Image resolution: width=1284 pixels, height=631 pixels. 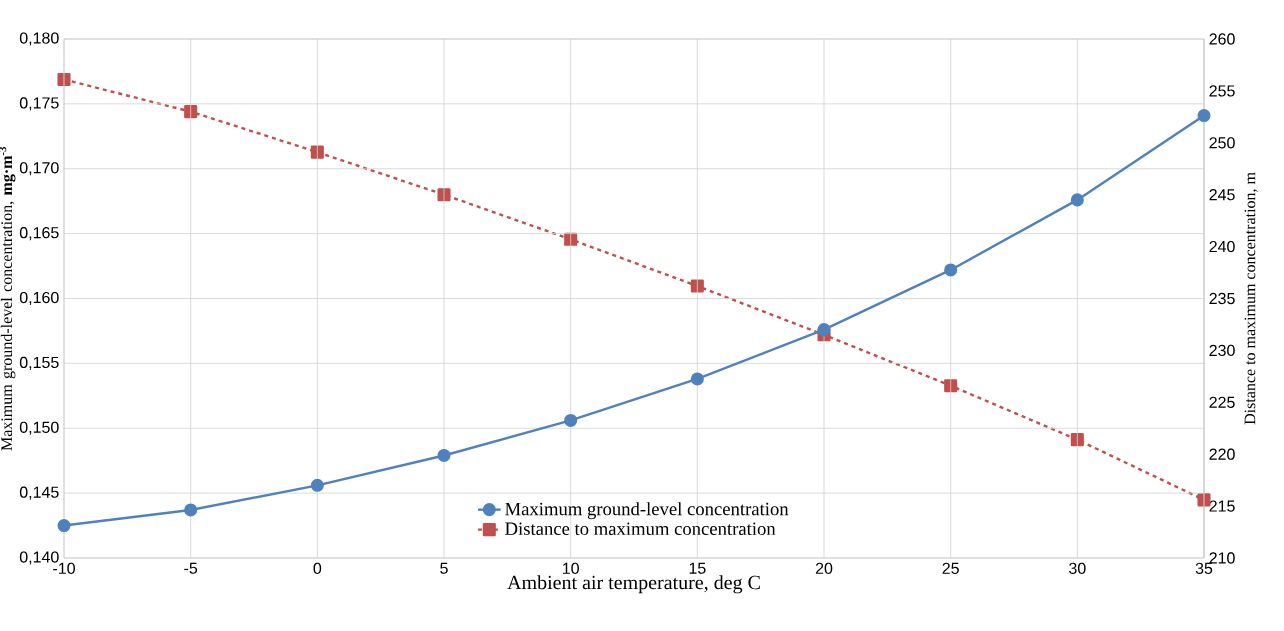 What do you see at coordinates (1222, 39) in the screenshot?
I see `y2-tick-label: 260` at bounding box center [1222, 39].